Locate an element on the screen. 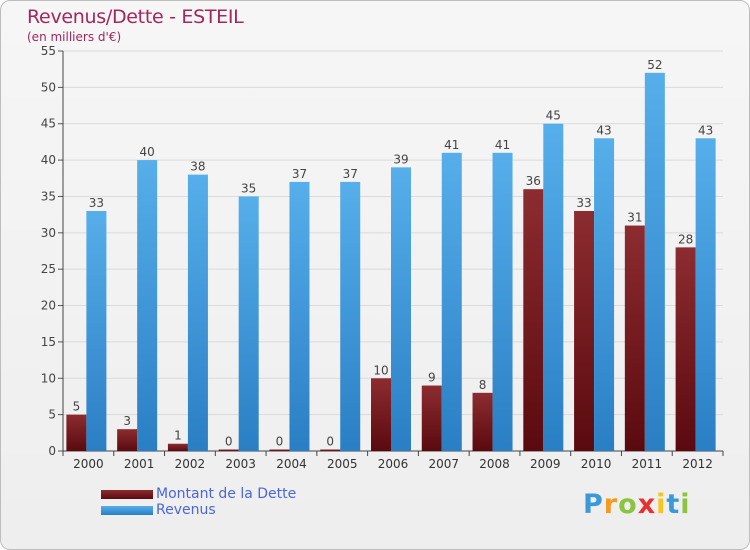 This screenshot has width=750, height=550. y-tick-label: 30 is located at coordinates (48, 233).